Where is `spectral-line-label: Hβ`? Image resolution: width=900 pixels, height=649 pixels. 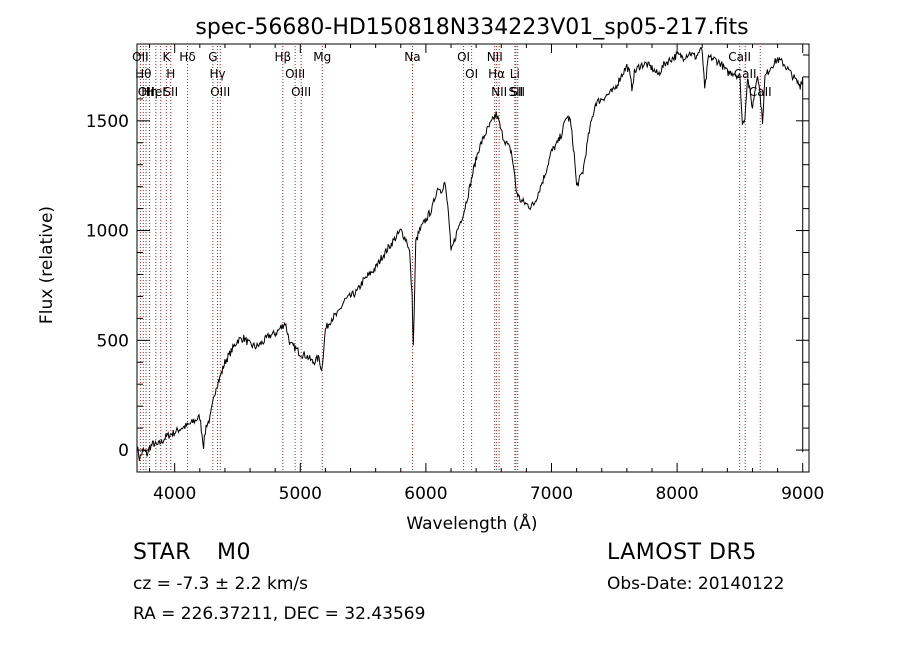
spectral-line-label: Hβ is located at coordinates (282, 57).